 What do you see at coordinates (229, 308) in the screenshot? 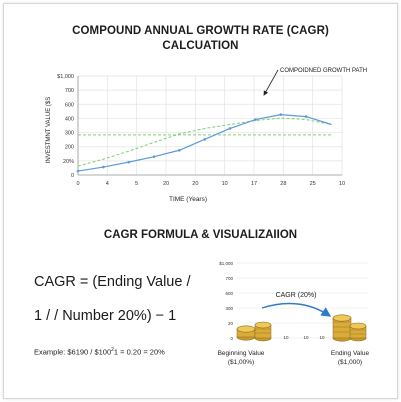
I see `mini-y-tick-label: 300` at bounding box center [229, 308].